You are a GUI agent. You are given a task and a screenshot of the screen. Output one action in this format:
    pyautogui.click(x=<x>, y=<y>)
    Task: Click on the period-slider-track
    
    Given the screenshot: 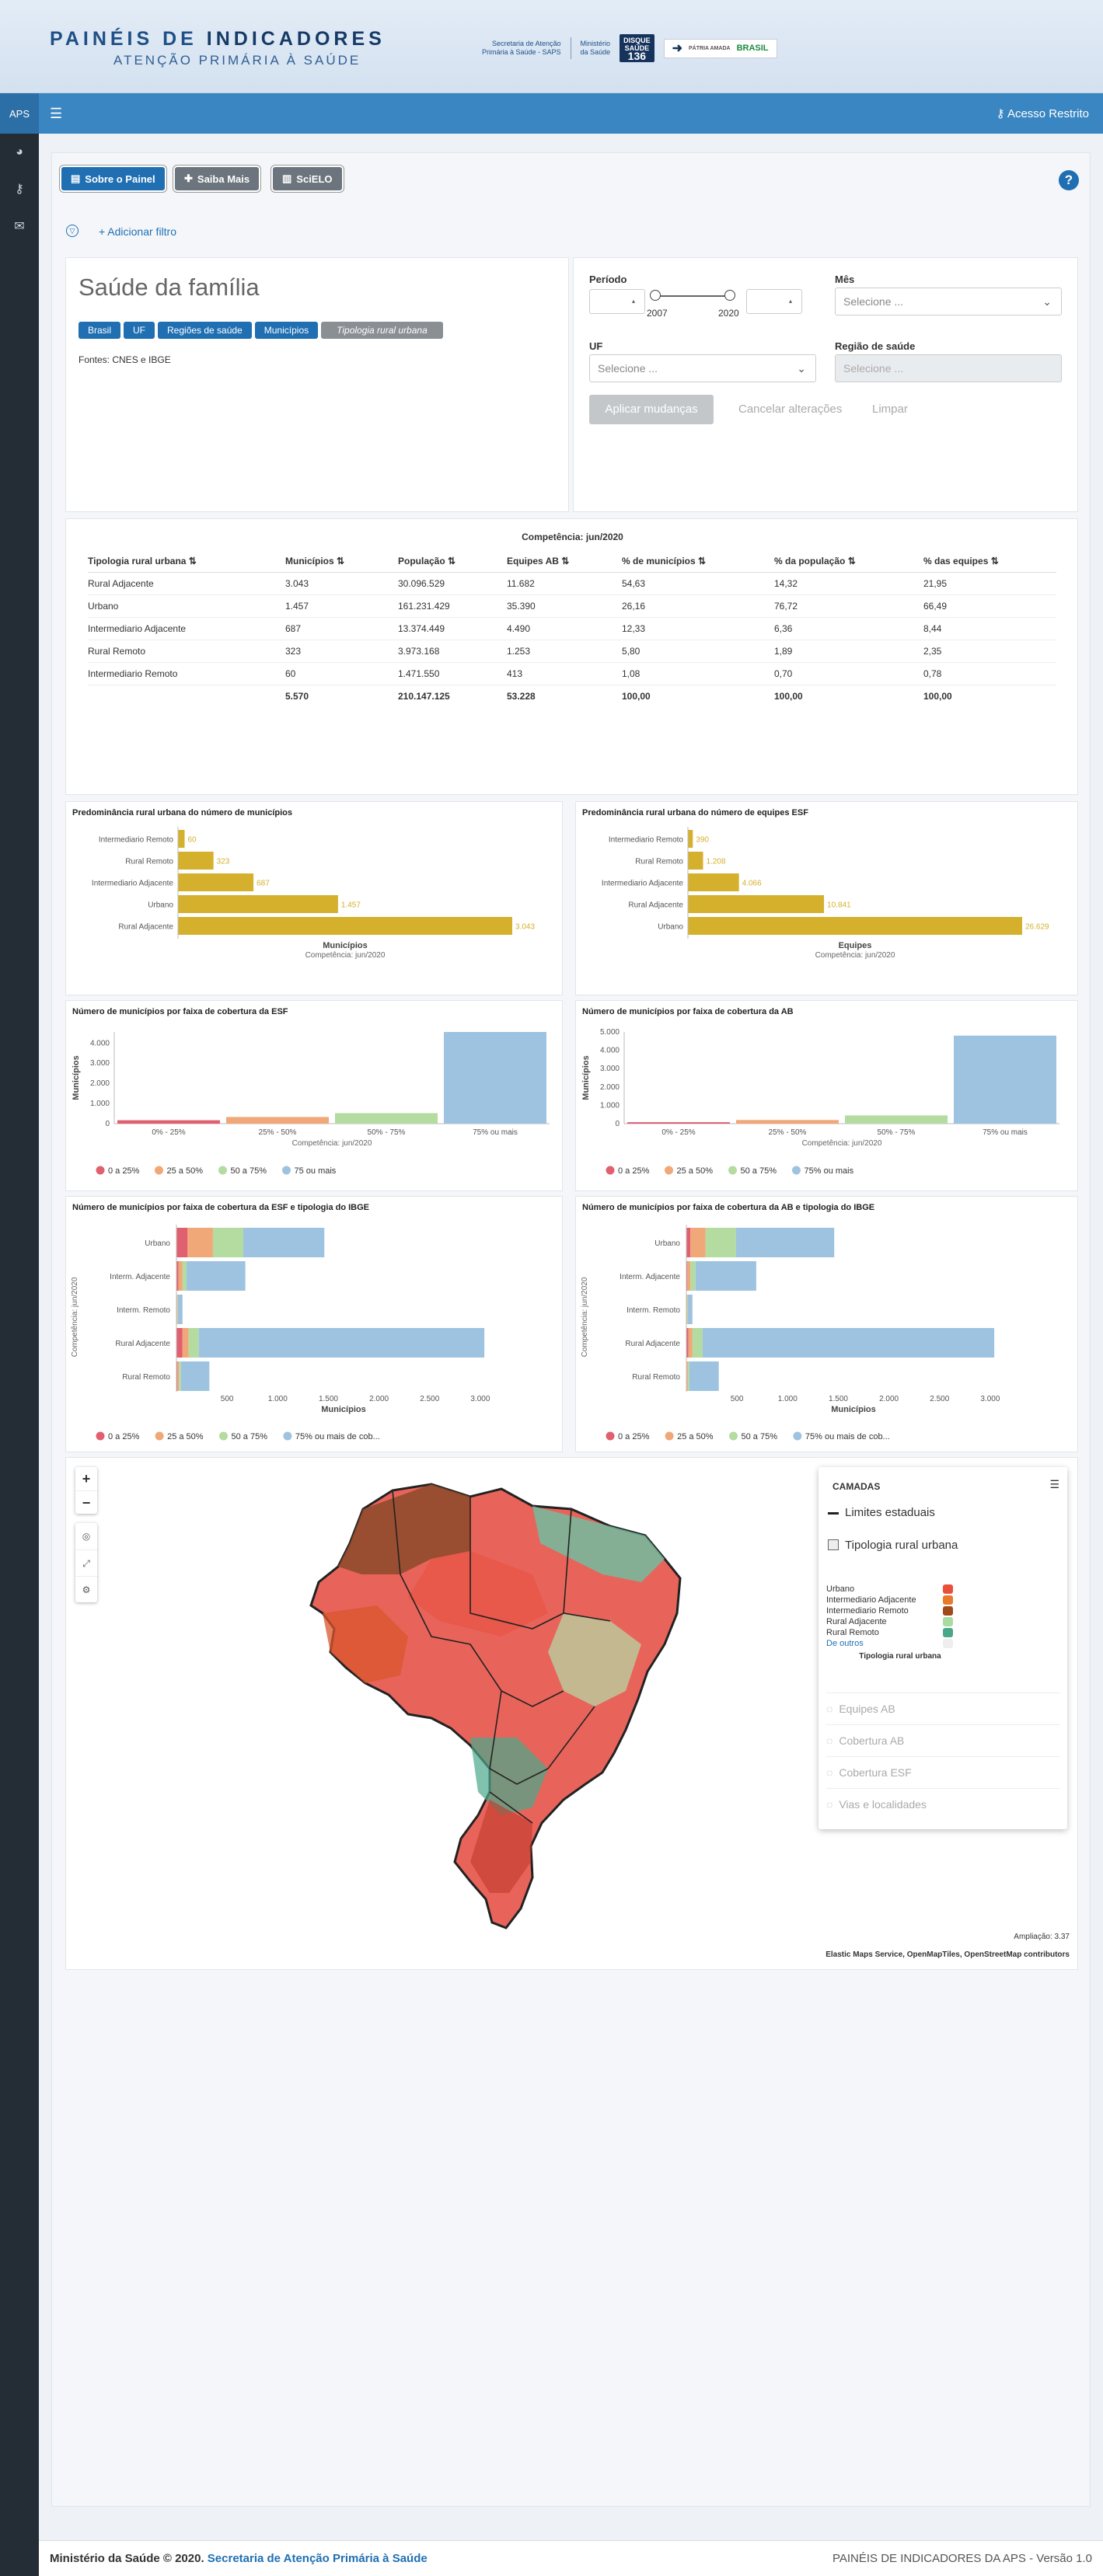 What is the action you would take?
    pyautogui.click(x=691, y=296)
    